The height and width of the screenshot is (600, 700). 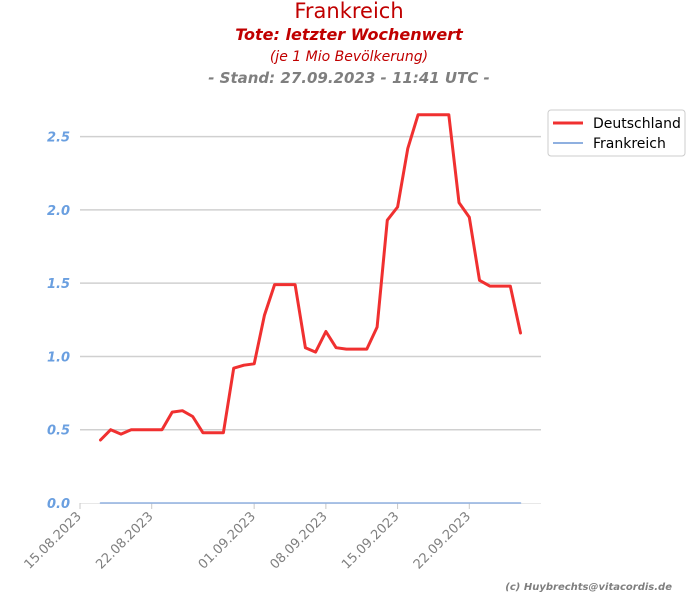 I want to click on y-tick-label: 2.0, so click(x=58, y=211).